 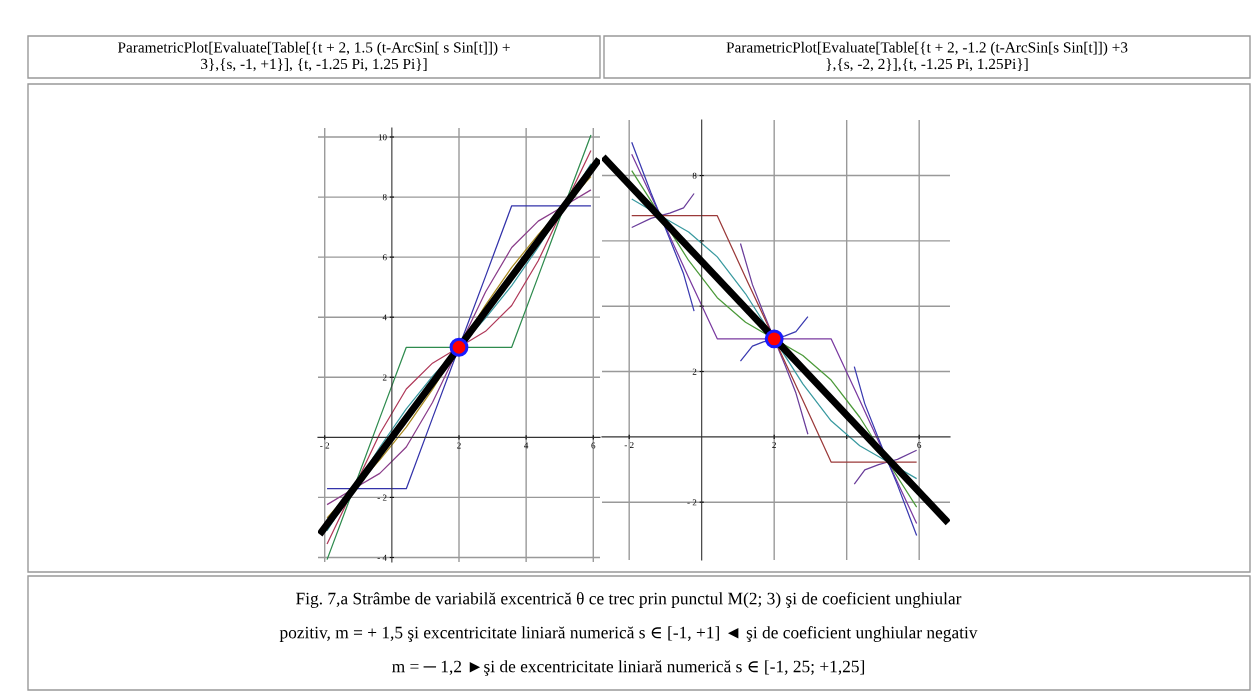 I want to click on y-tick-label: 6, so click(x=384, y=257).